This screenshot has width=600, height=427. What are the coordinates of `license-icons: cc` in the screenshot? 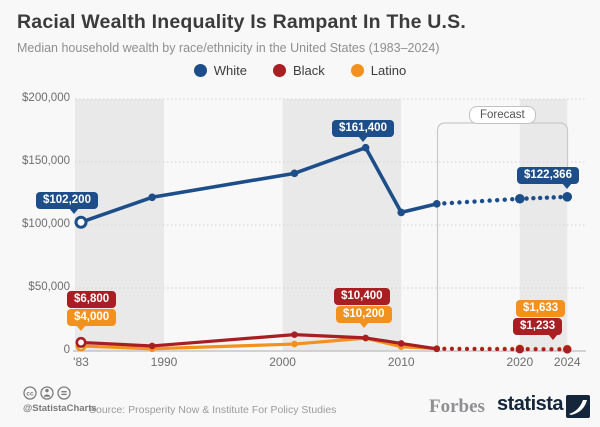 It's located at (47, 393).